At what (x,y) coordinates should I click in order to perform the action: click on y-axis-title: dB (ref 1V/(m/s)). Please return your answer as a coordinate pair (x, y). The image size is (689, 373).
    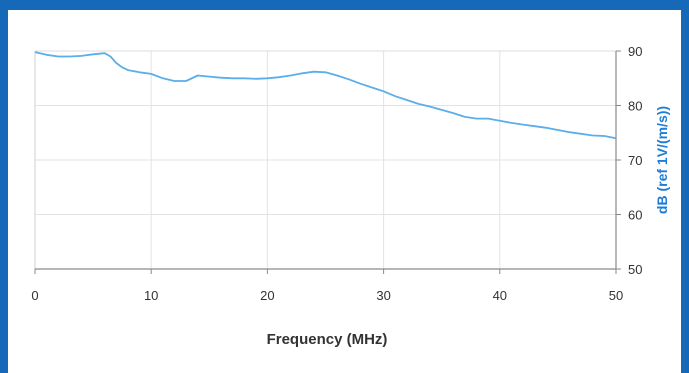
    Looking at the image, I should click on (662, 160).